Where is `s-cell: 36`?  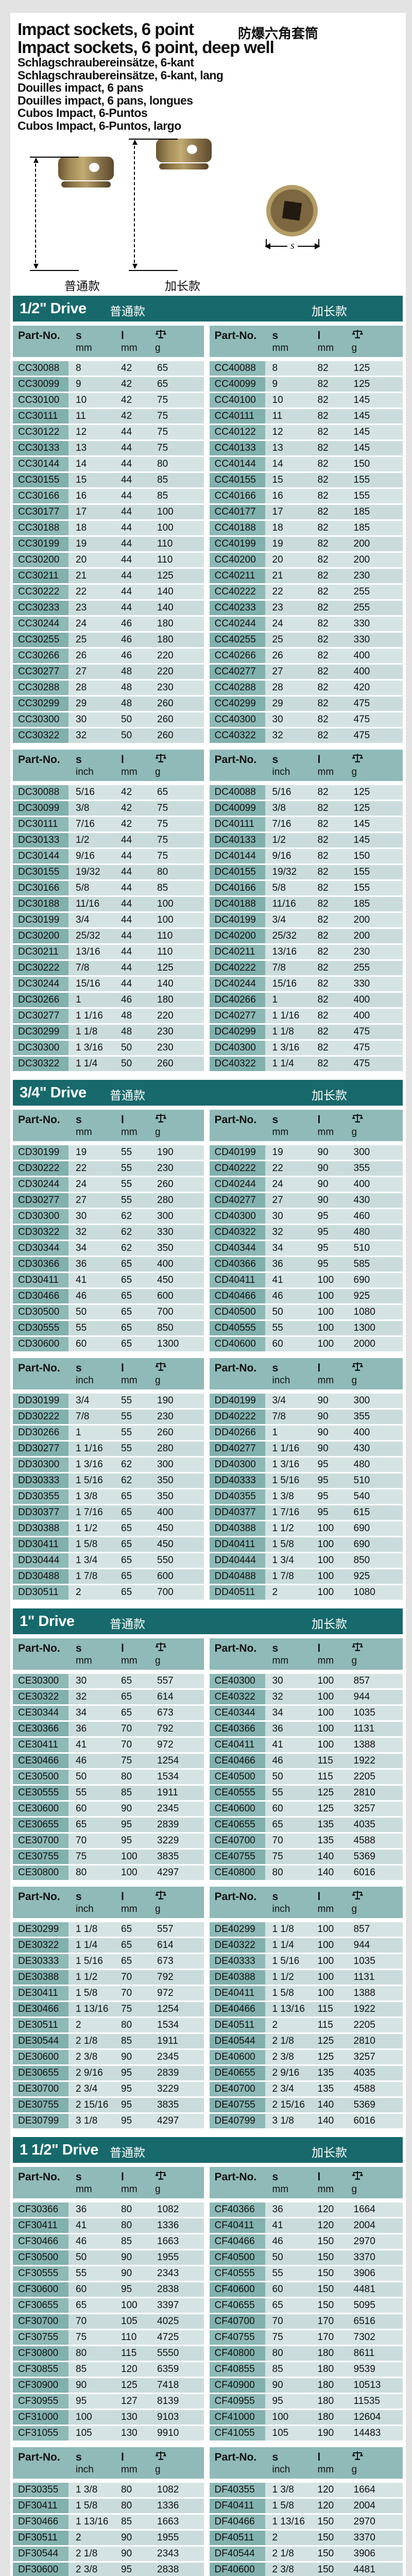
s-cell: 36 is located at coordinates (277, 1728).